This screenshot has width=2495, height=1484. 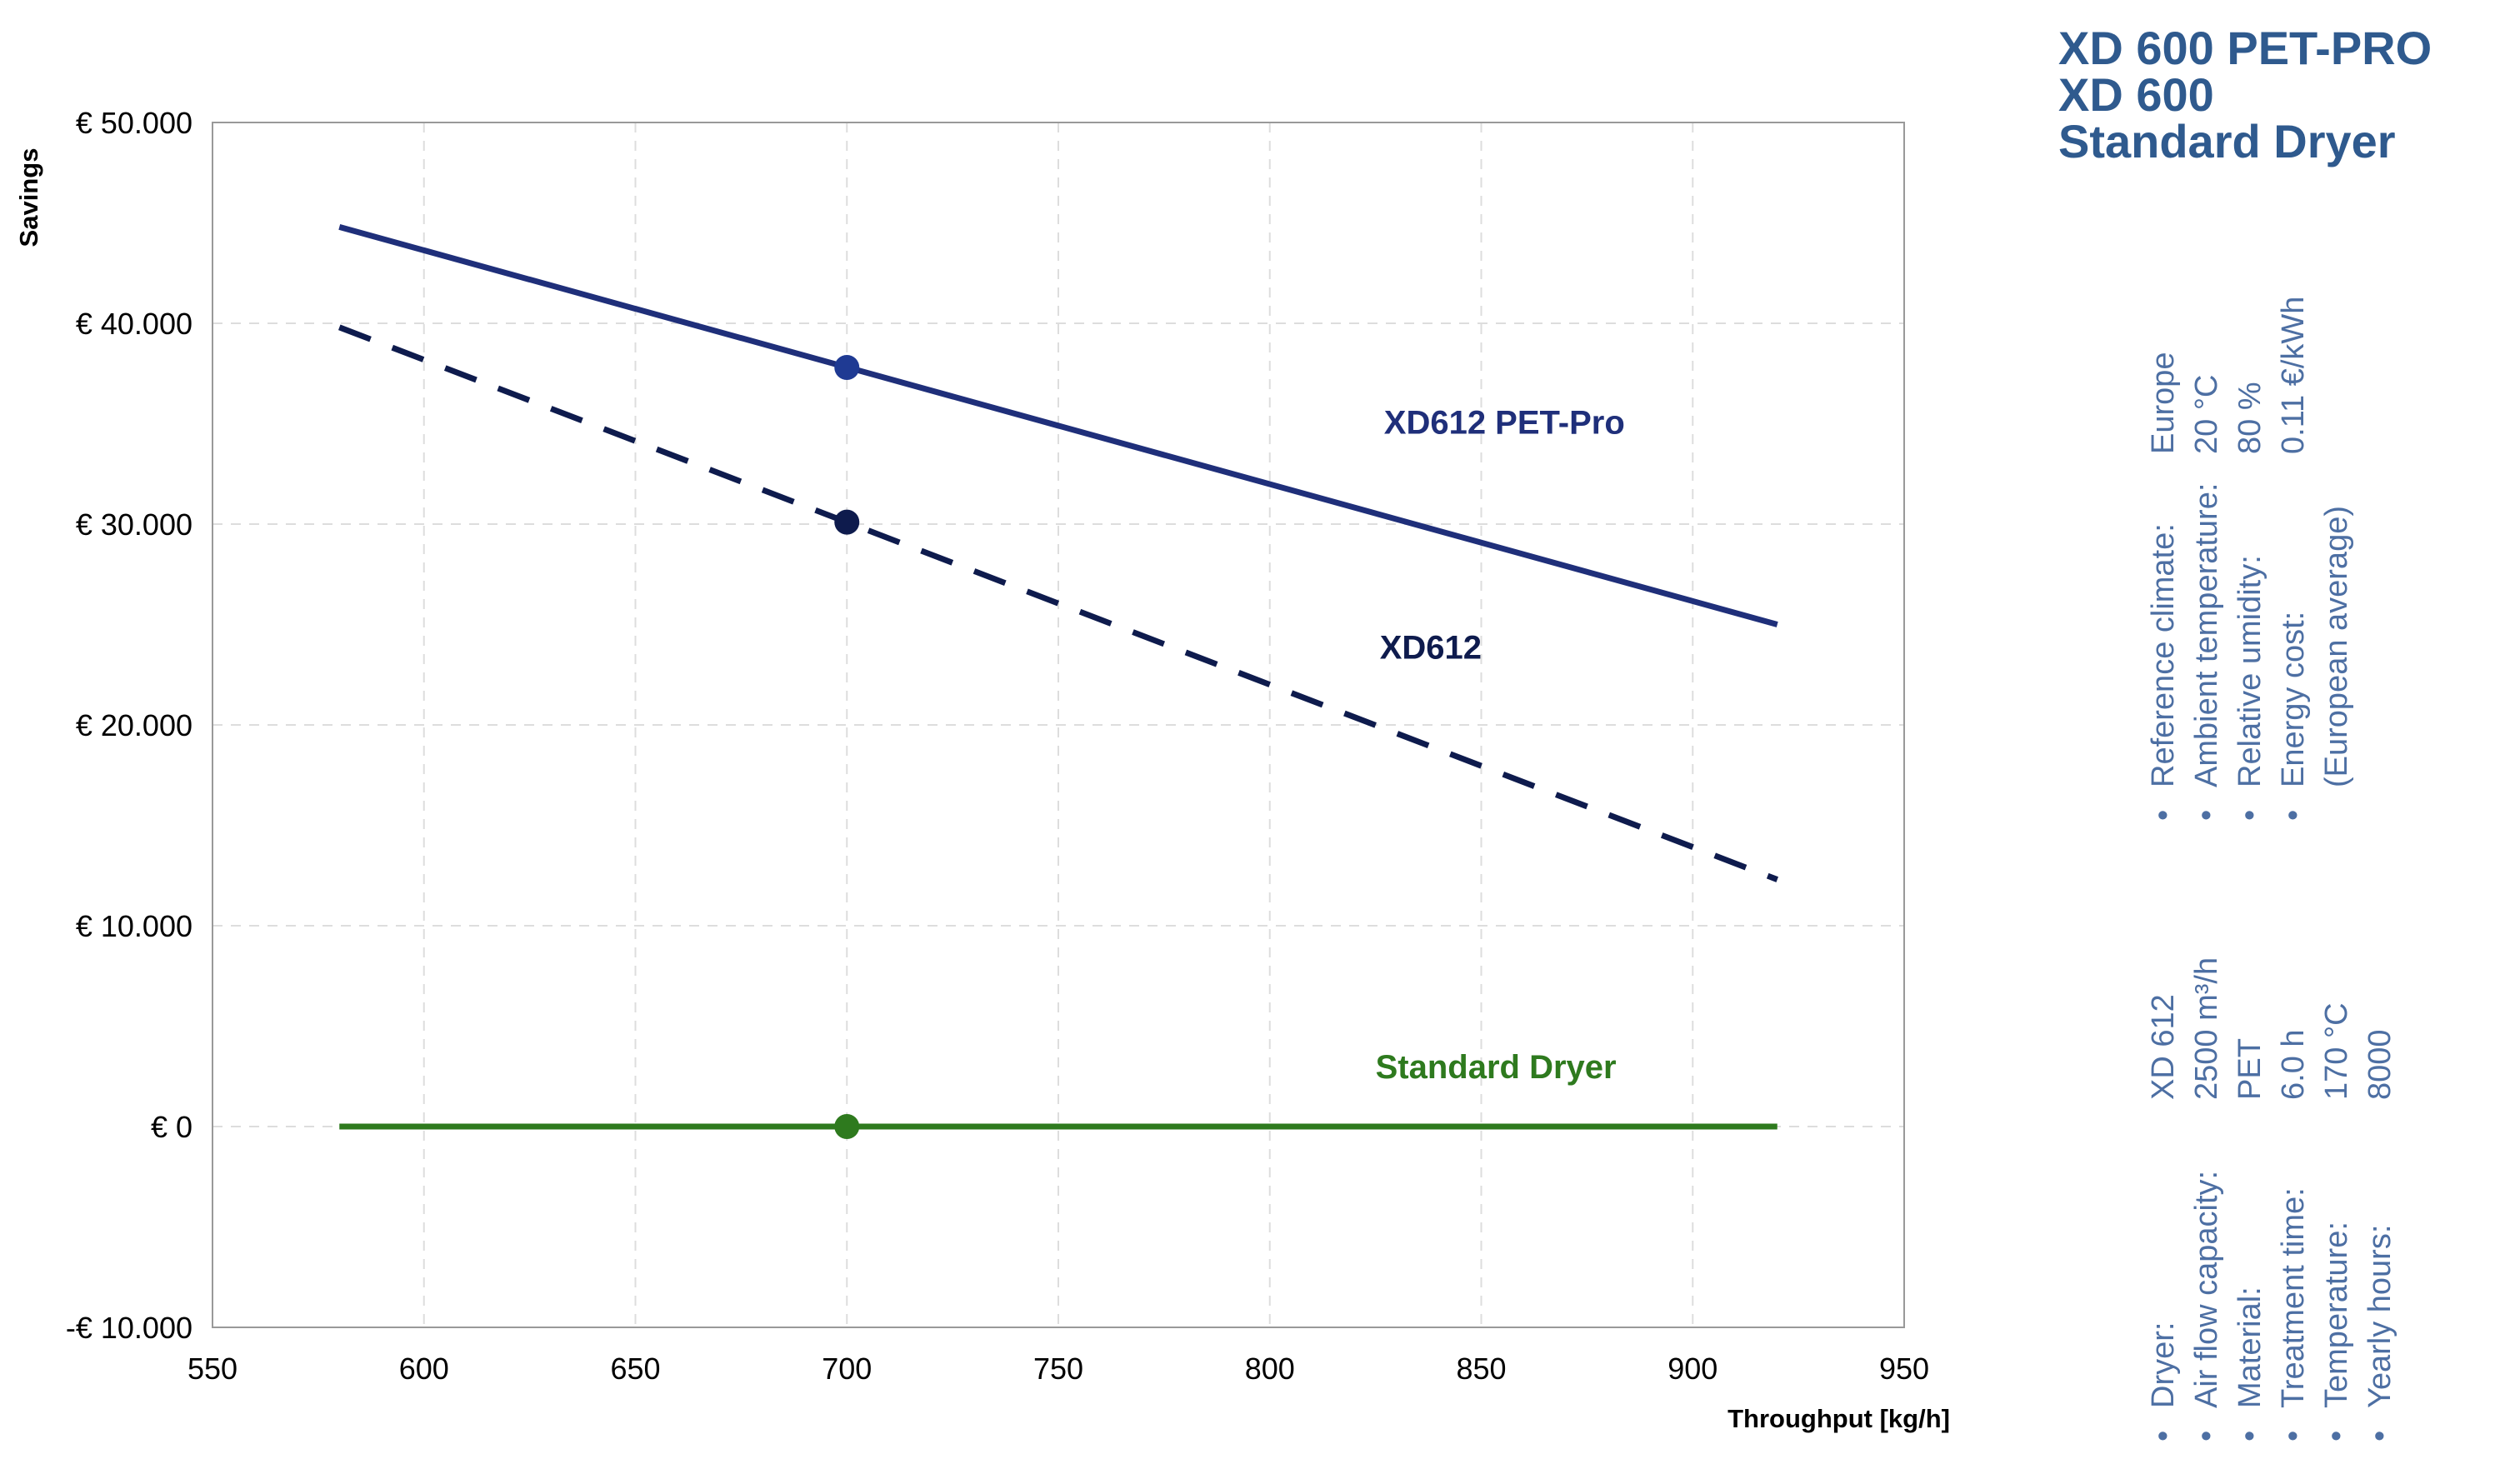 I want to click on dryer-label: Treatment time:, so click(x=2293, y=1297).